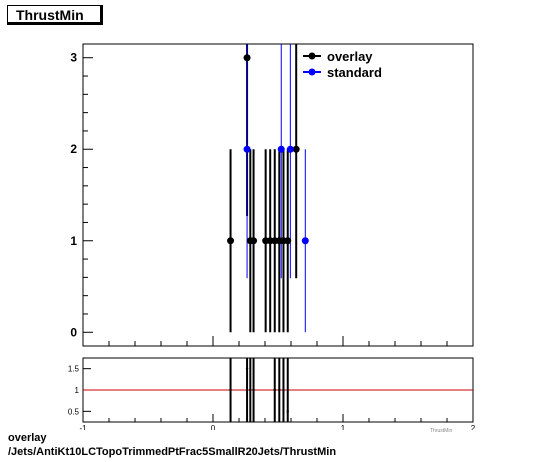 This screenshot has height=462, width=546. What do you see at coordinates (473, 427) in the screenshot?
I see `x-tick-label: 2` at bounding box center [473, 427].